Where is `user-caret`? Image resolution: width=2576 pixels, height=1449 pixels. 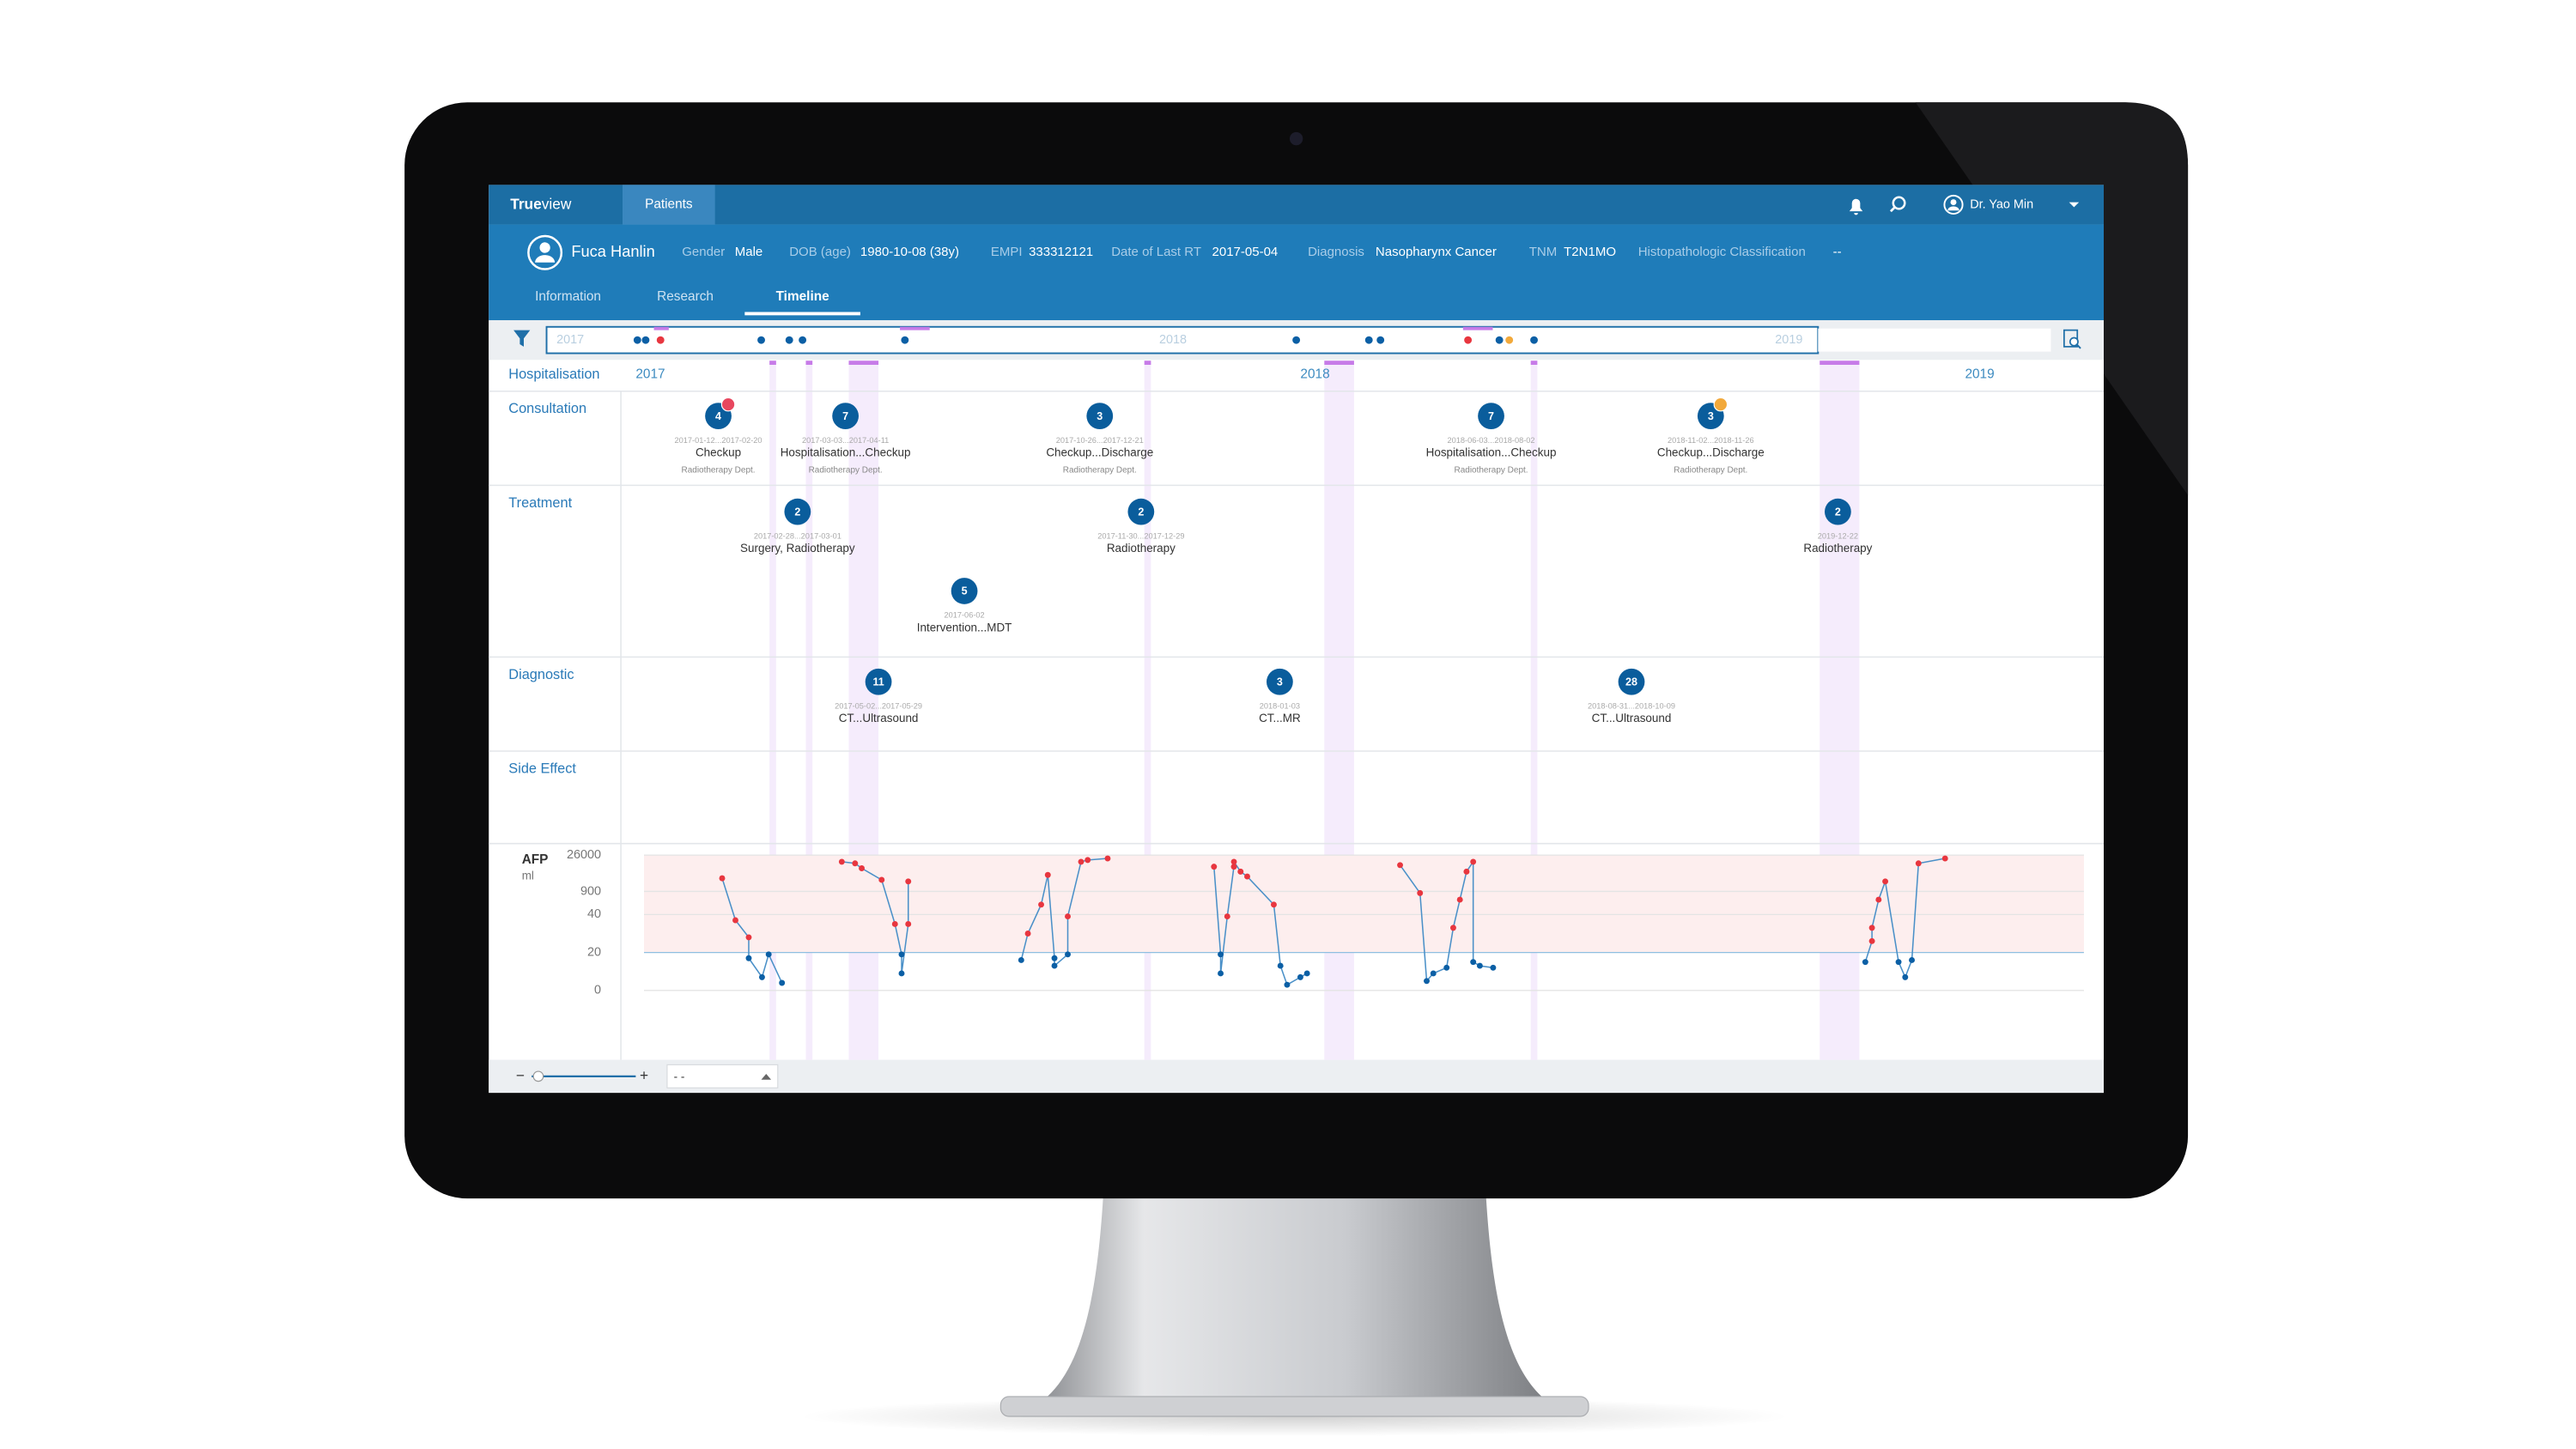 user-caret is located at coordinates (2075, 205).